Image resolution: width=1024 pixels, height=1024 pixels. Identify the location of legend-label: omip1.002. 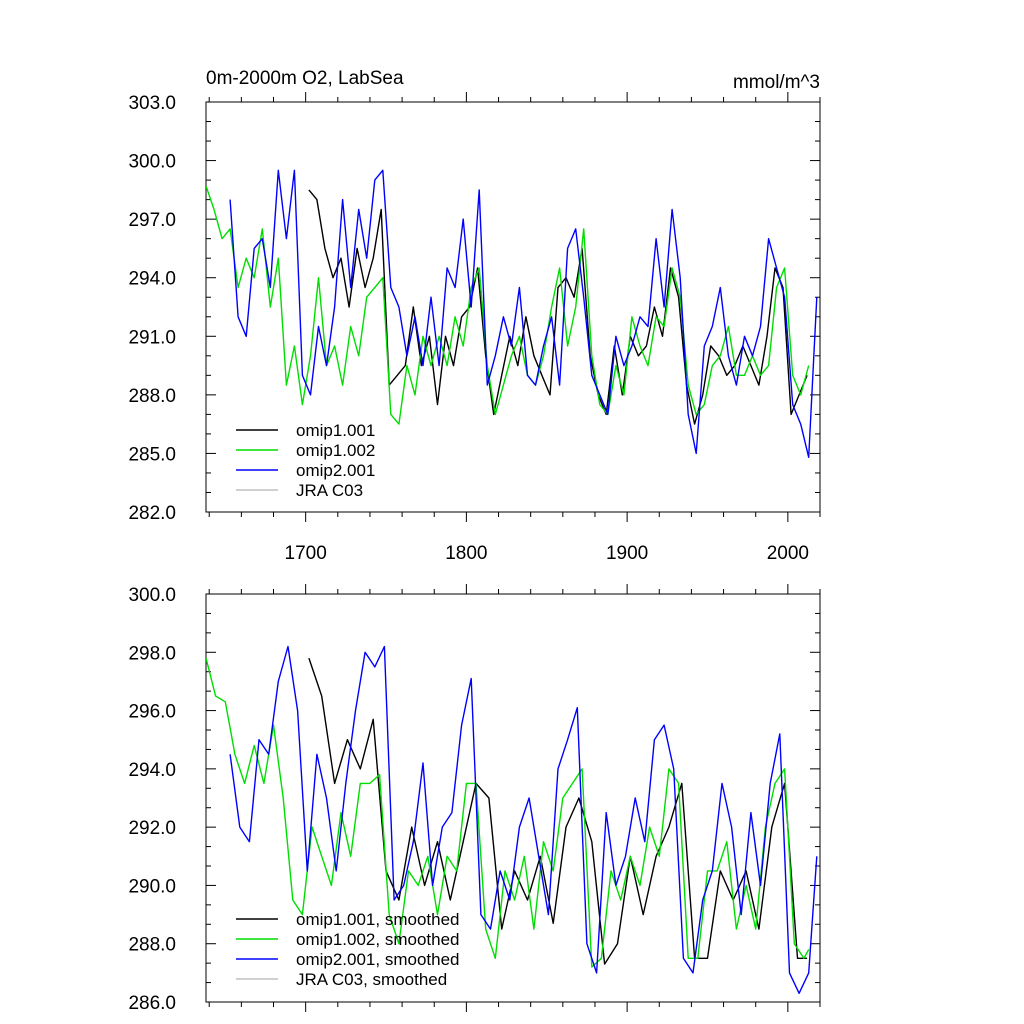
(335, 450).